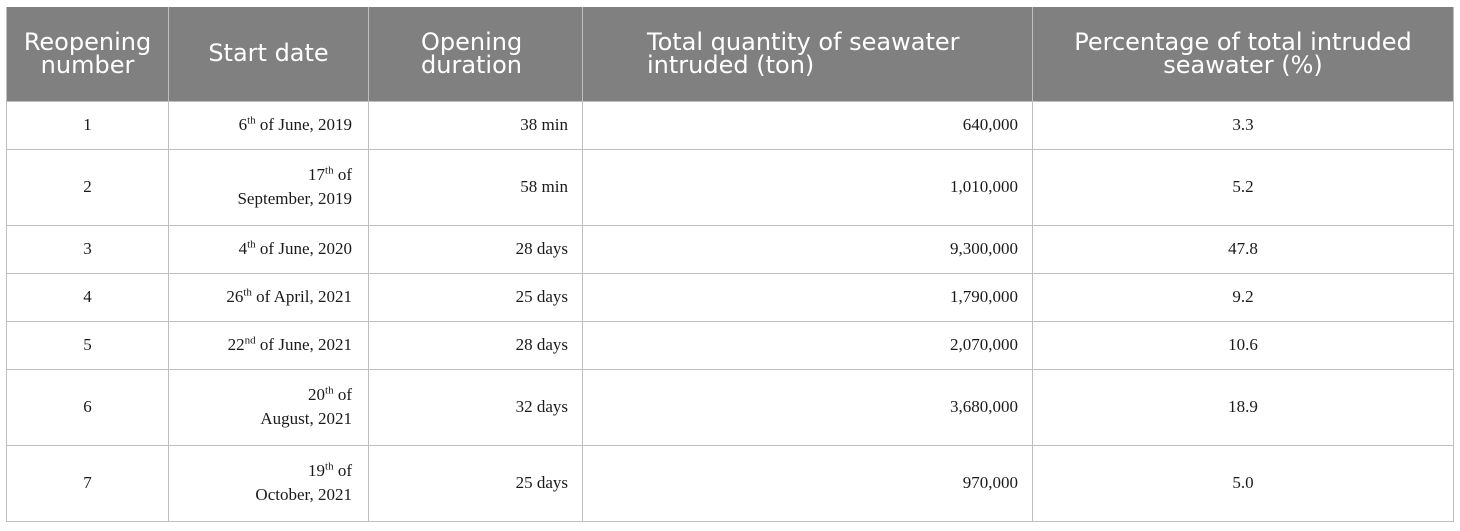  What do you see at coordinates (317, 174) in the screenshot?
I see `start-date-day: 17` at bounding box center [317, 174].